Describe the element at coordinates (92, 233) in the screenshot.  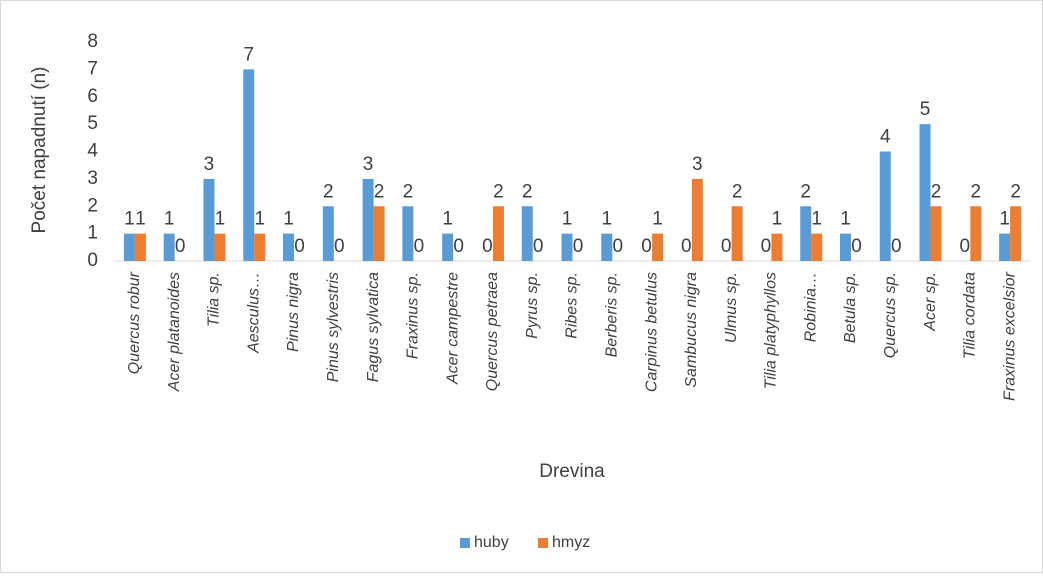
I see `y-tick-label: 1` at that location.